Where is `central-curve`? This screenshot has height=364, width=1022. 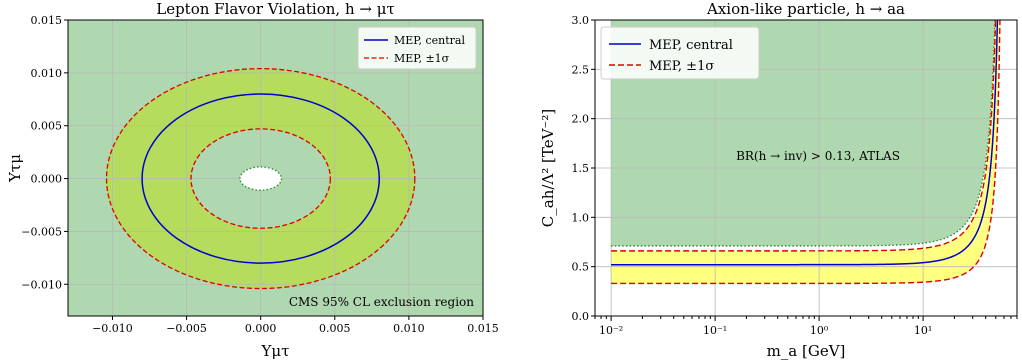 central-curve is located at coordinates (260, 178).